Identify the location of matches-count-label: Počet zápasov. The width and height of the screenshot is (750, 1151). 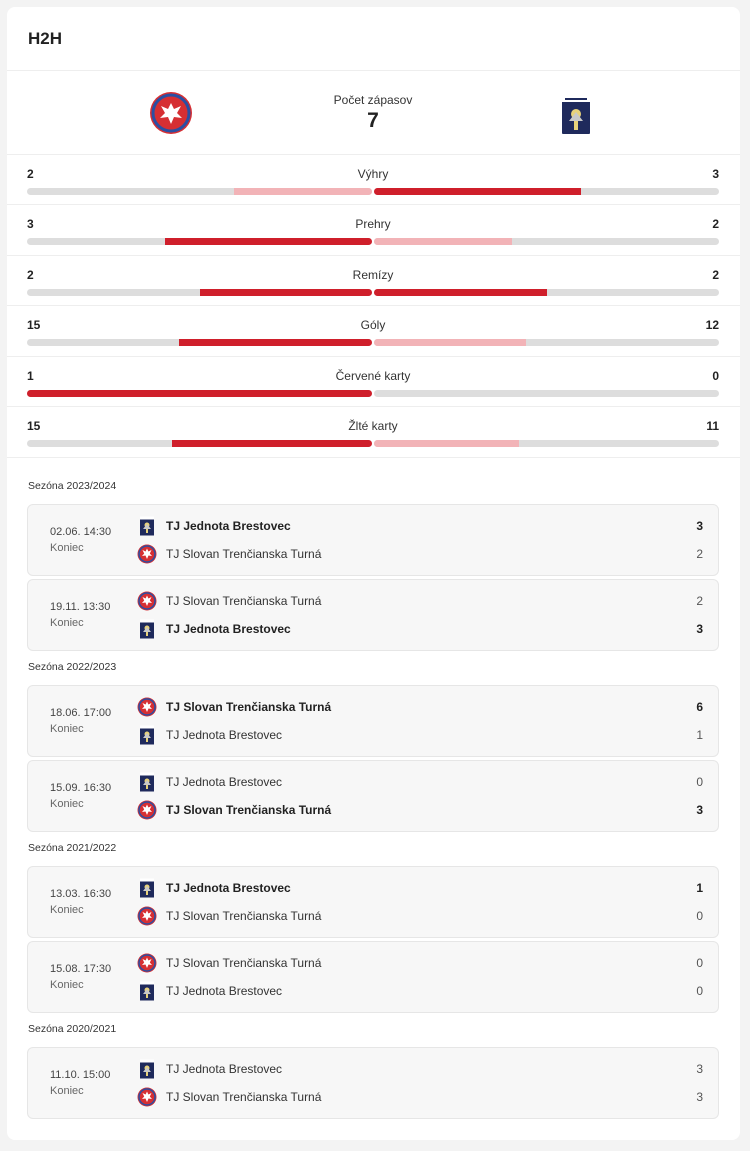
(373, 100).